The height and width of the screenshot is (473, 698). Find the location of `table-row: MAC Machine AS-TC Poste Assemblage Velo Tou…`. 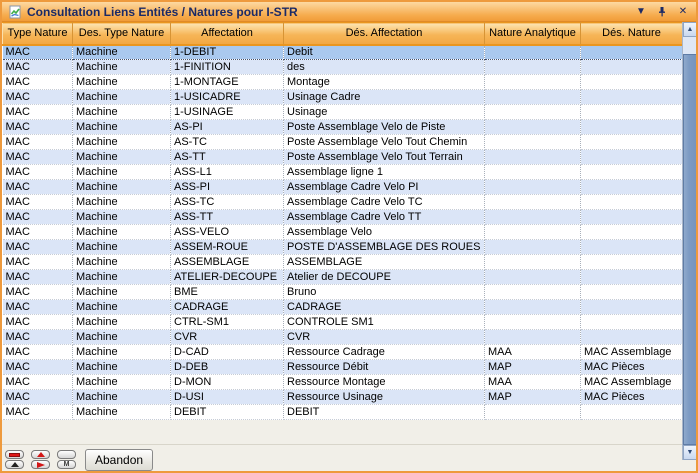

table-row: MAC Machine AS-TC Poste Assemblage Velo Tou… is located at coordinates (342, 142).